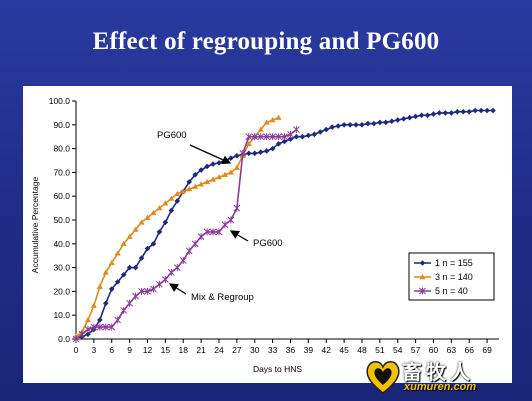 The image size is (532, 401). I want to click on legend-label: 5 n = 40, so click(451, 291).